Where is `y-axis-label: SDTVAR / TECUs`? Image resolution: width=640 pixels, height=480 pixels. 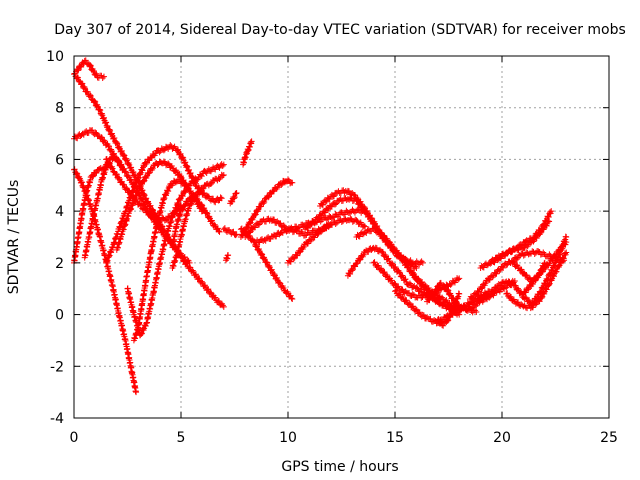
y-axis-label: SDTVAR / TECUs is located at coordinates (14, 237).